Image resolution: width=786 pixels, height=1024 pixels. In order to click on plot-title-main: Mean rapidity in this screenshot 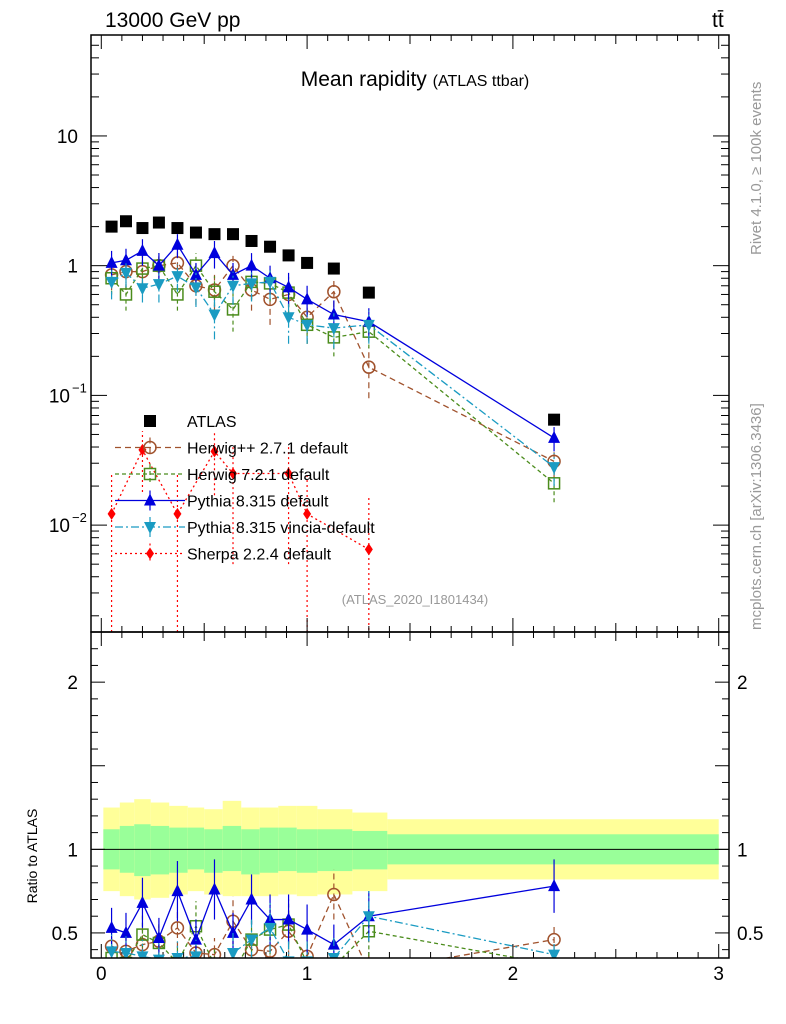, I will do `click(364, 79)`.